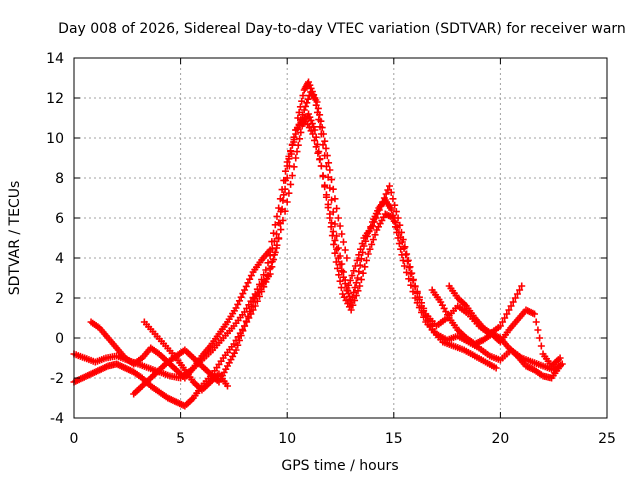  What do you see at coordinates (15, 238) in the screenshot?
I see `y-axis-label: SDTVAR / TECUs` at bounding box center [15, 238].